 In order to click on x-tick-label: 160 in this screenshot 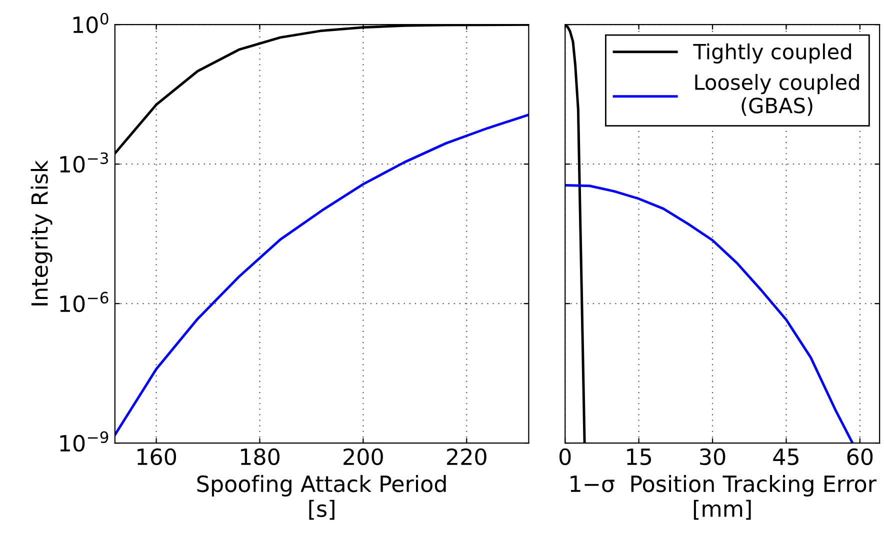, I will do `click(157, 457)`.